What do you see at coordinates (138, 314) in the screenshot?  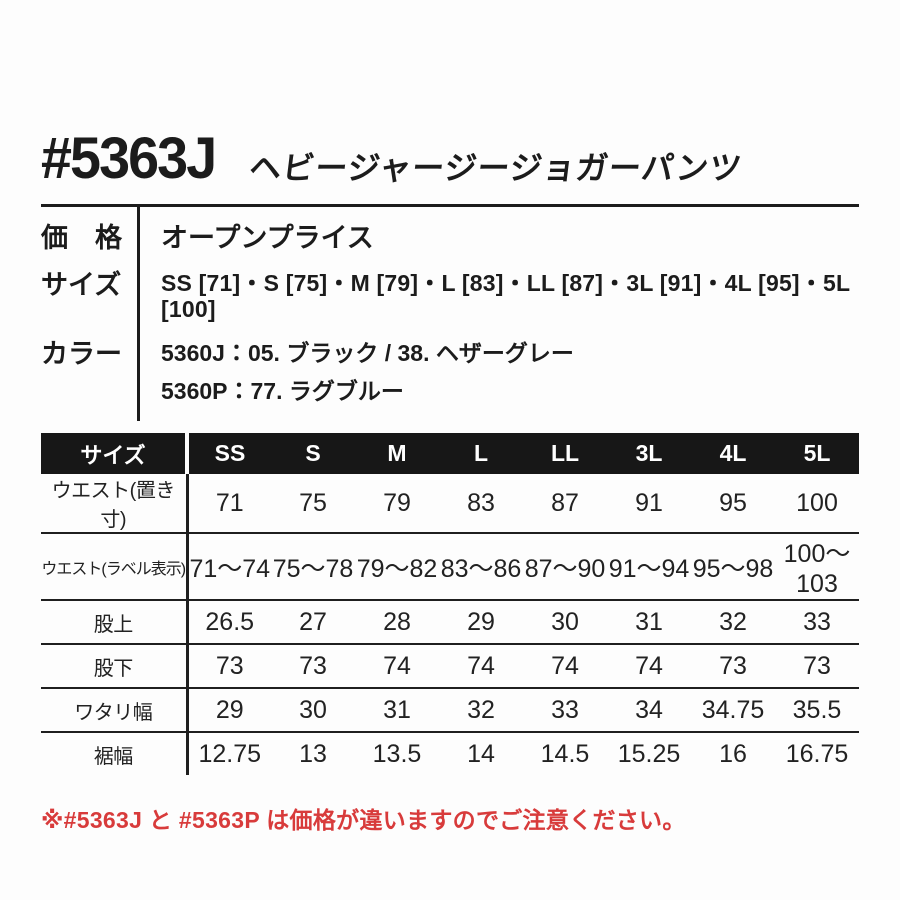 I see `info-vertical-divider` at bounding box center [138, 314].